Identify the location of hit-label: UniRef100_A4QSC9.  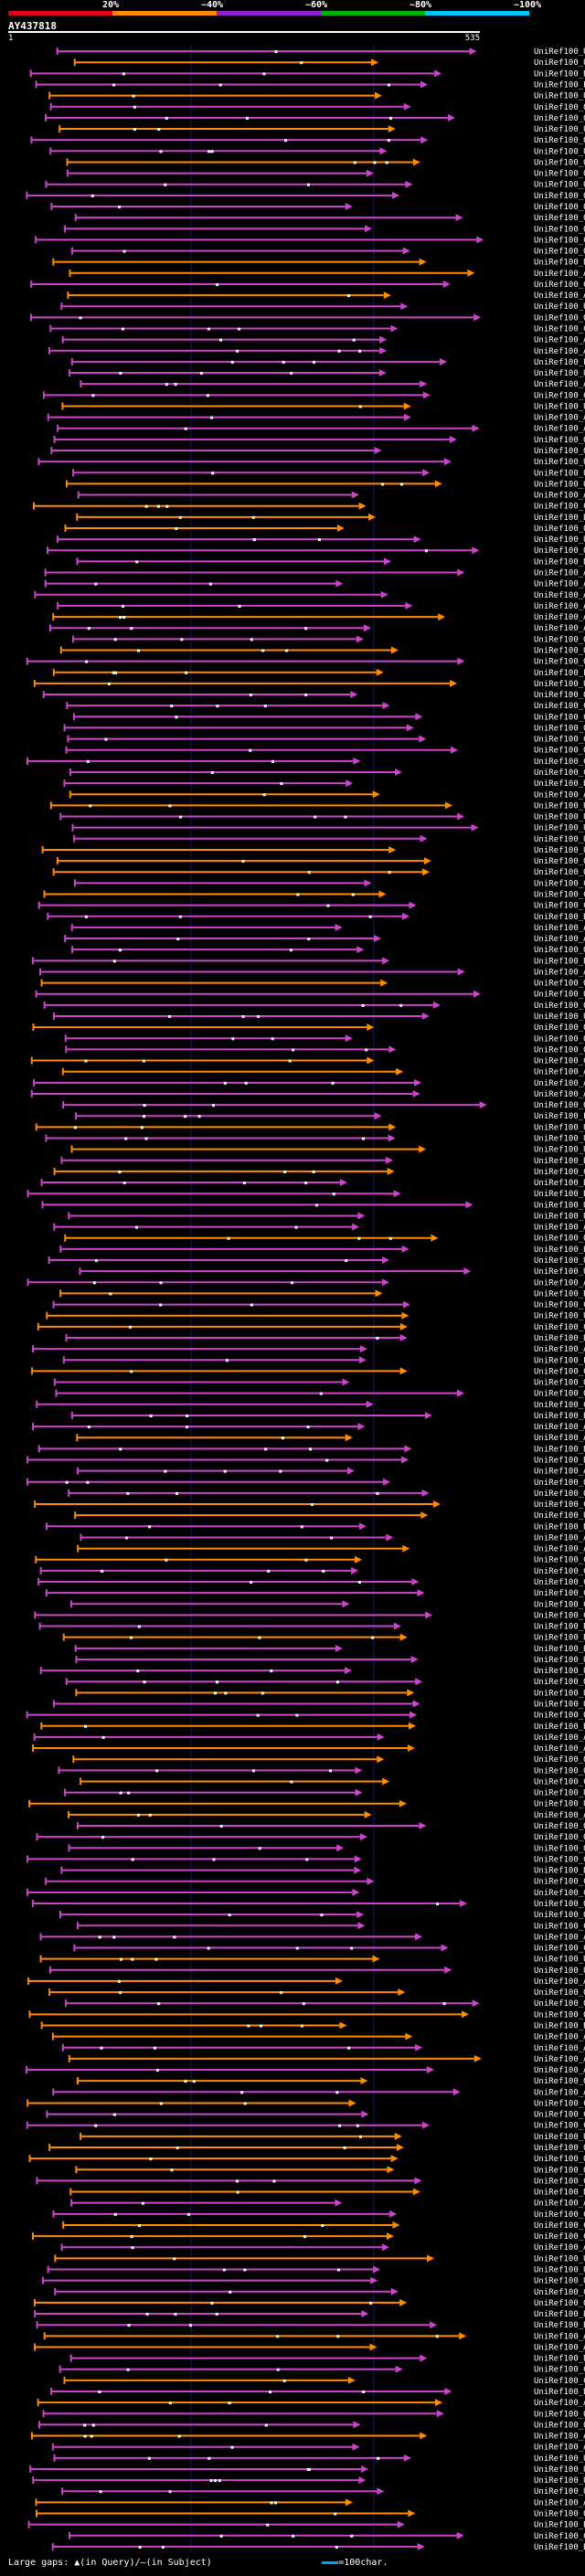
(560, 1349).